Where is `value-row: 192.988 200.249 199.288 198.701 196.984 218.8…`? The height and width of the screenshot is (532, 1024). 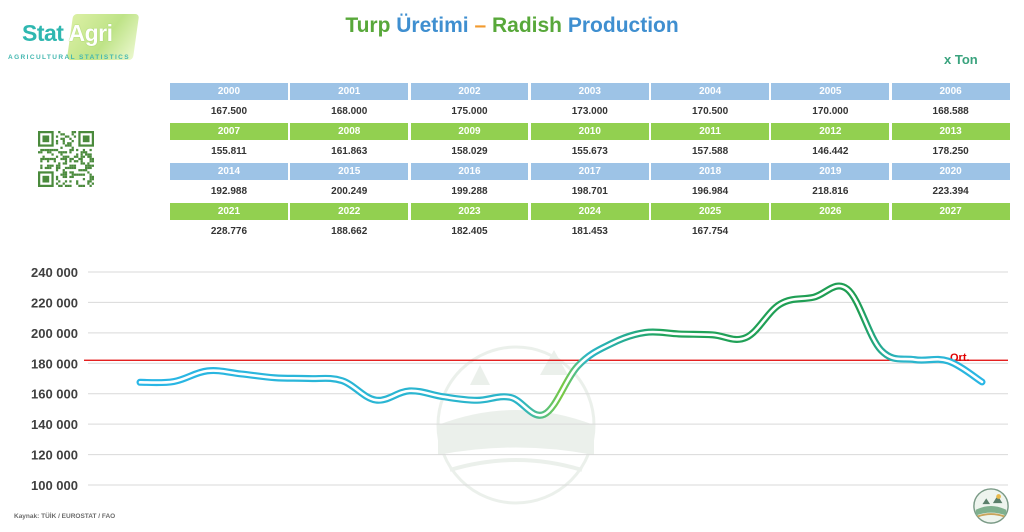 value-row: 192.988 200.249 199.288 198.701 196.984 218.8… is located at coordinates (591, 191).